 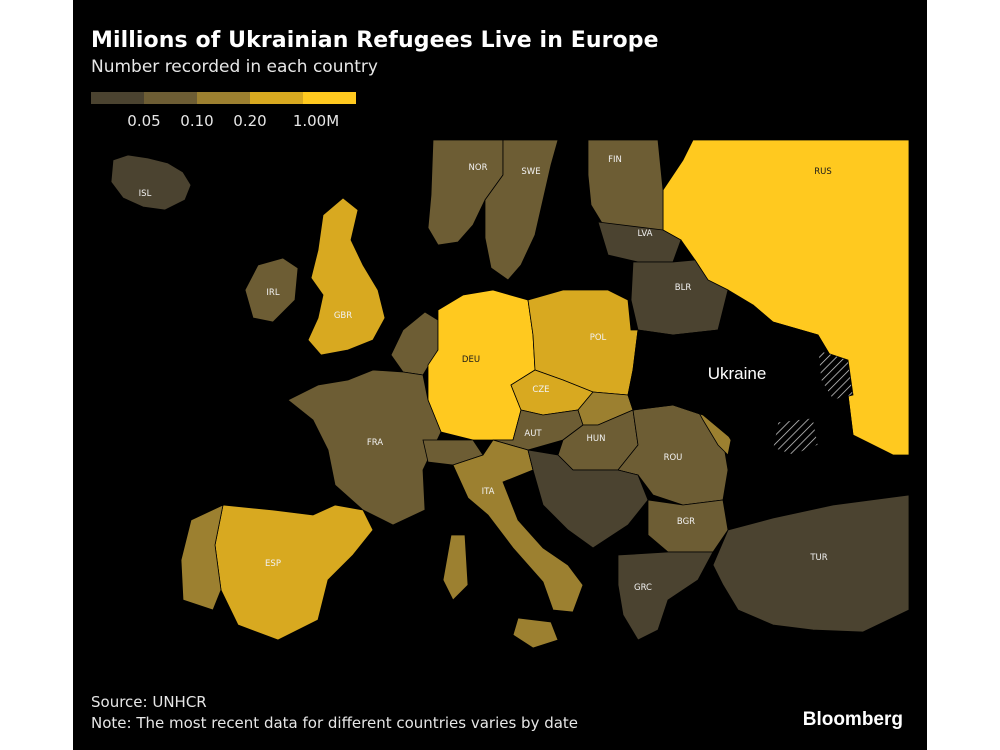 I want to click on country-grc, so click(x=665, y=596).